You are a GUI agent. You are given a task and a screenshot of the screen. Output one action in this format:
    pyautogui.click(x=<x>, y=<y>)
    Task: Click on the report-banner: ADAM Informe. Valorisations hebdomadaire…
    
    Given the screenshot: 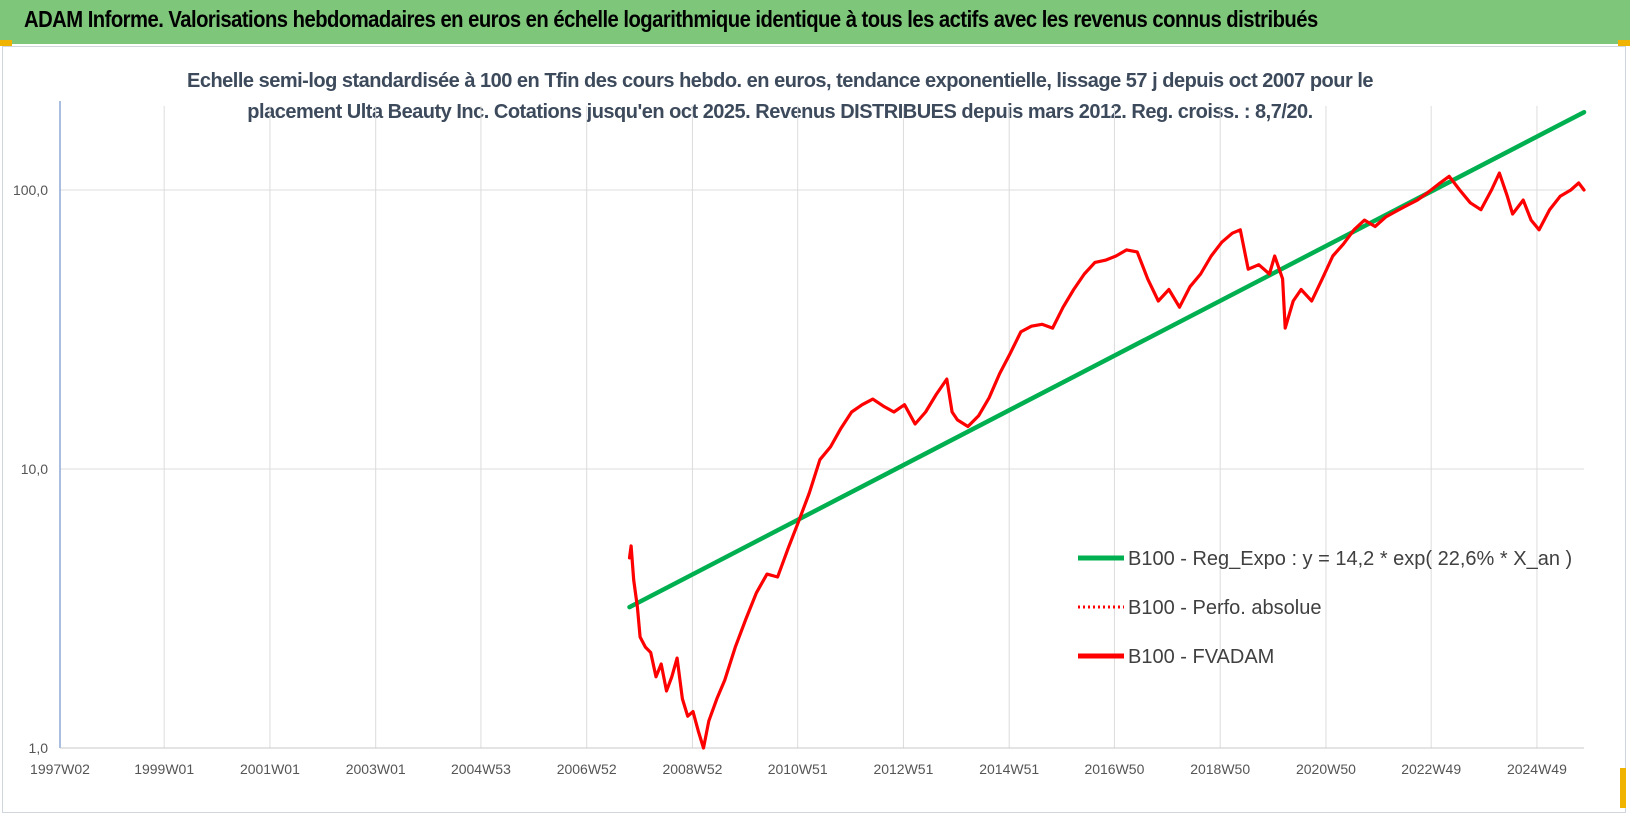 What is the action you would take?
    pyautogui.click(x=815, y=22)
    